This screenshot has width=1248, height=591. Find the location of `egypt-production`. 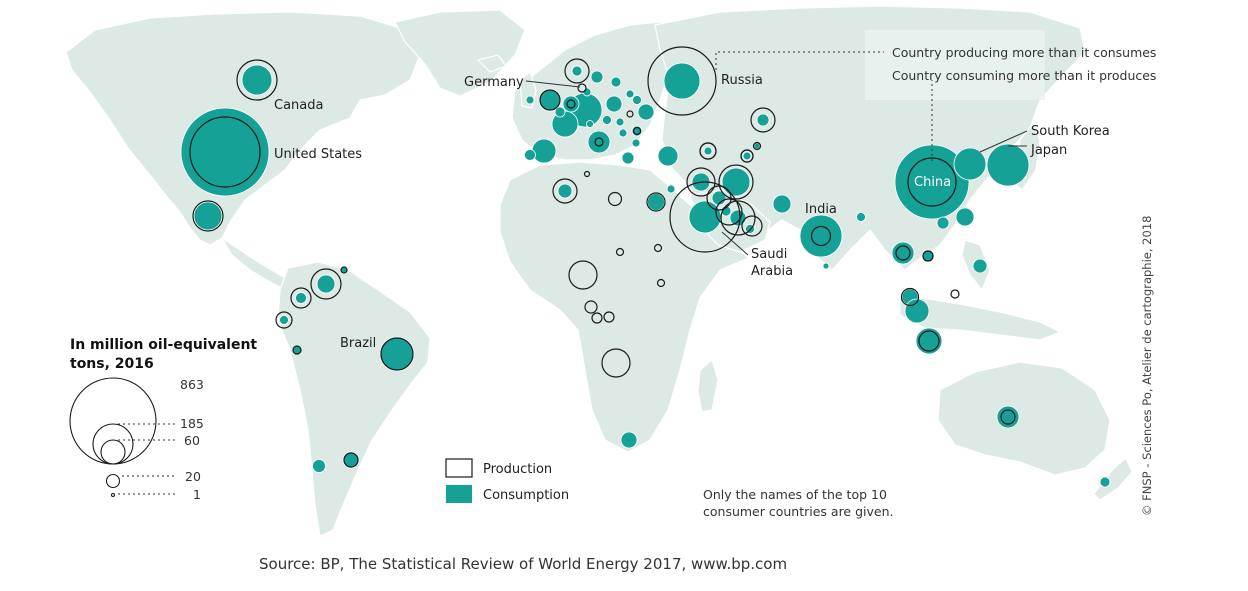

egypt-production is located at coordinates (656, 202).